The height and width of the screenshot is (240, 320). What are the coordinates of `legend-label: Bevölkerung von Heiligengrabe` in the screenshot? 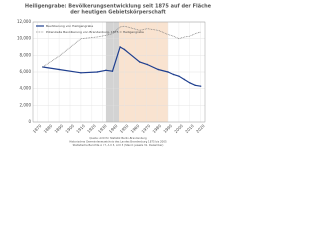 It's located at (69, 26).